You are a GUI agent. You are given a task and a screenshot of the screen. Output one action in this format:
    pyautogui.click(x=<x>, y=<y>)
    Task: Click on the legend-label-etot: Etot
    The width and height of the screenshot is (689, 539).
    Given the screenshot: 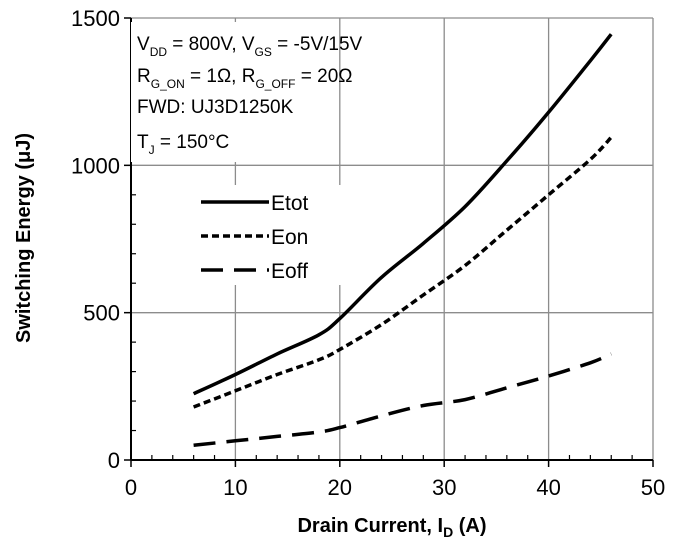 What is the action you would take?
    pyautogui.click(x=290, y=203)
    